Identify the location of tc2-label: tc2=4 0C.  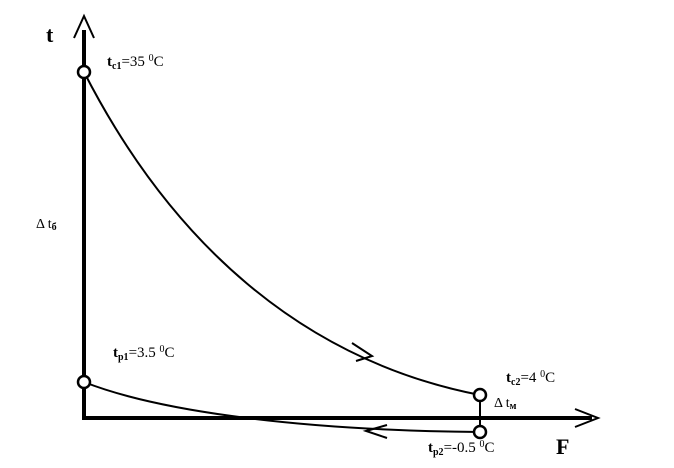
(530, 378).